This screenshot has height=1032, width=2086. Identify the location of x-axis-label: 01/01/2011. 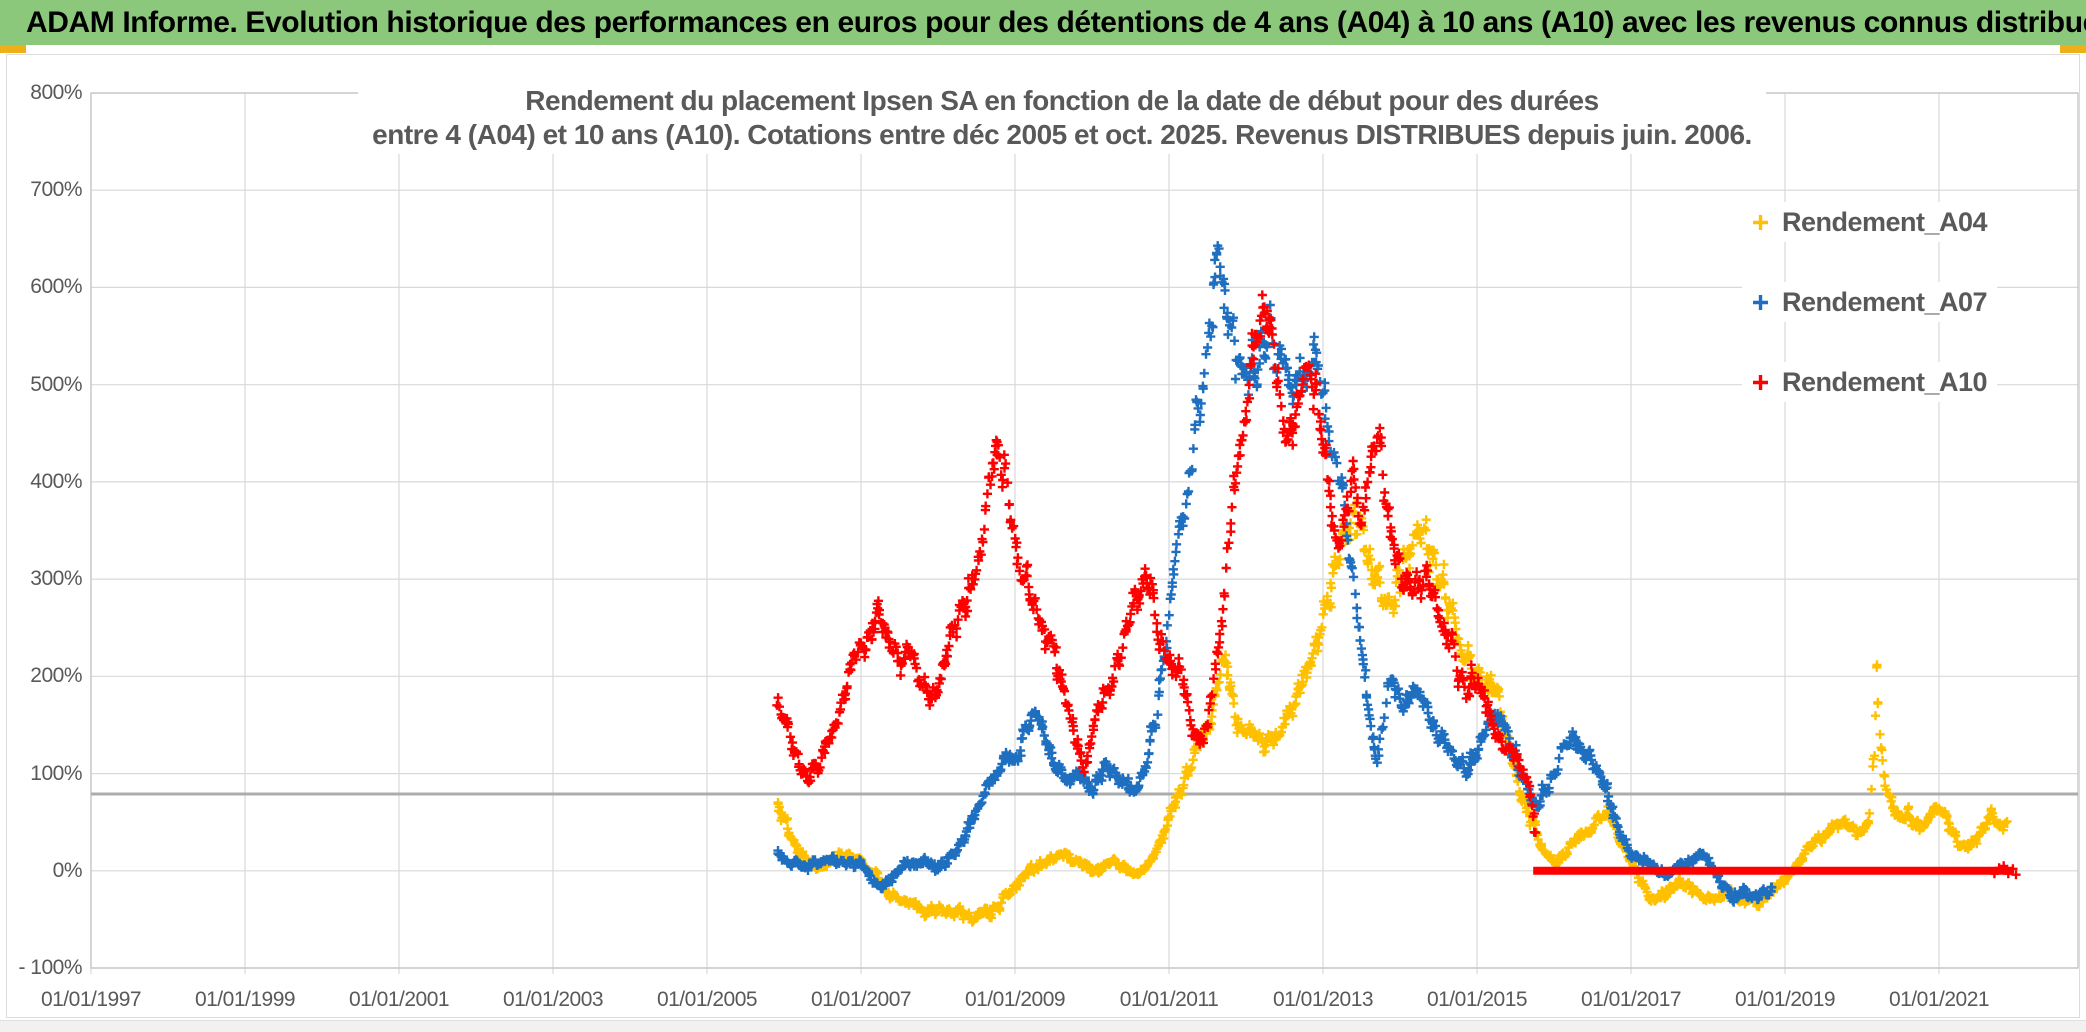
(1169, 999).